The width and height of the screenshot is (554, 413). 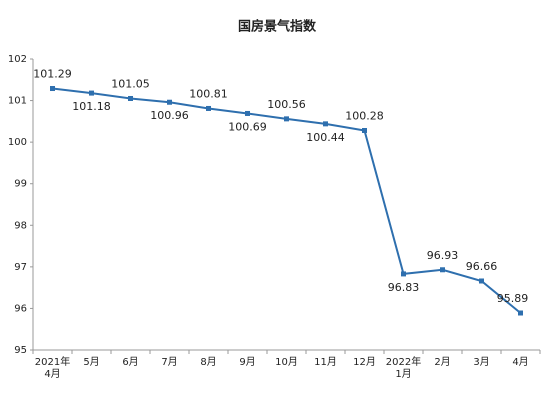 I want to click on value-label: 101.18, so click(x=91, y=106).